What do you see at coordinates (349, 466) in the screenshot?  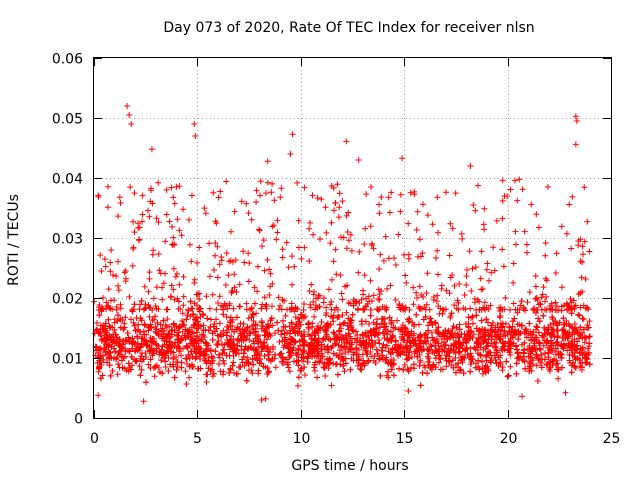 I see `x-axis-label: GPS time / hours` at bounding box center [349, 466].